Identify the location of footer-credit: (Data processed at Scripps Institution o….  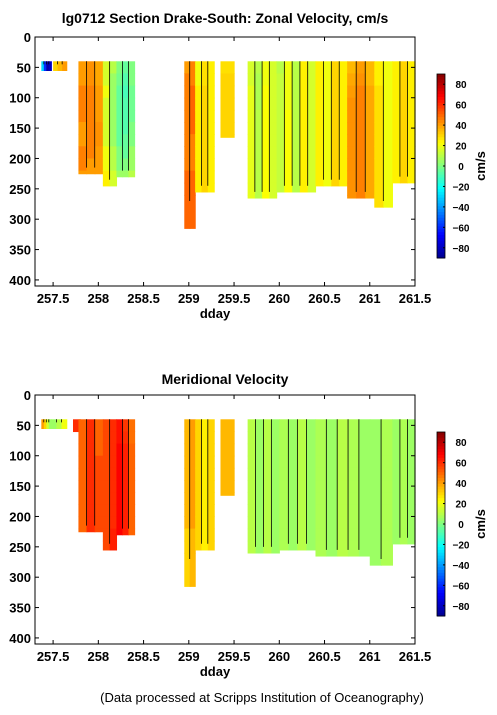
(262, 697).